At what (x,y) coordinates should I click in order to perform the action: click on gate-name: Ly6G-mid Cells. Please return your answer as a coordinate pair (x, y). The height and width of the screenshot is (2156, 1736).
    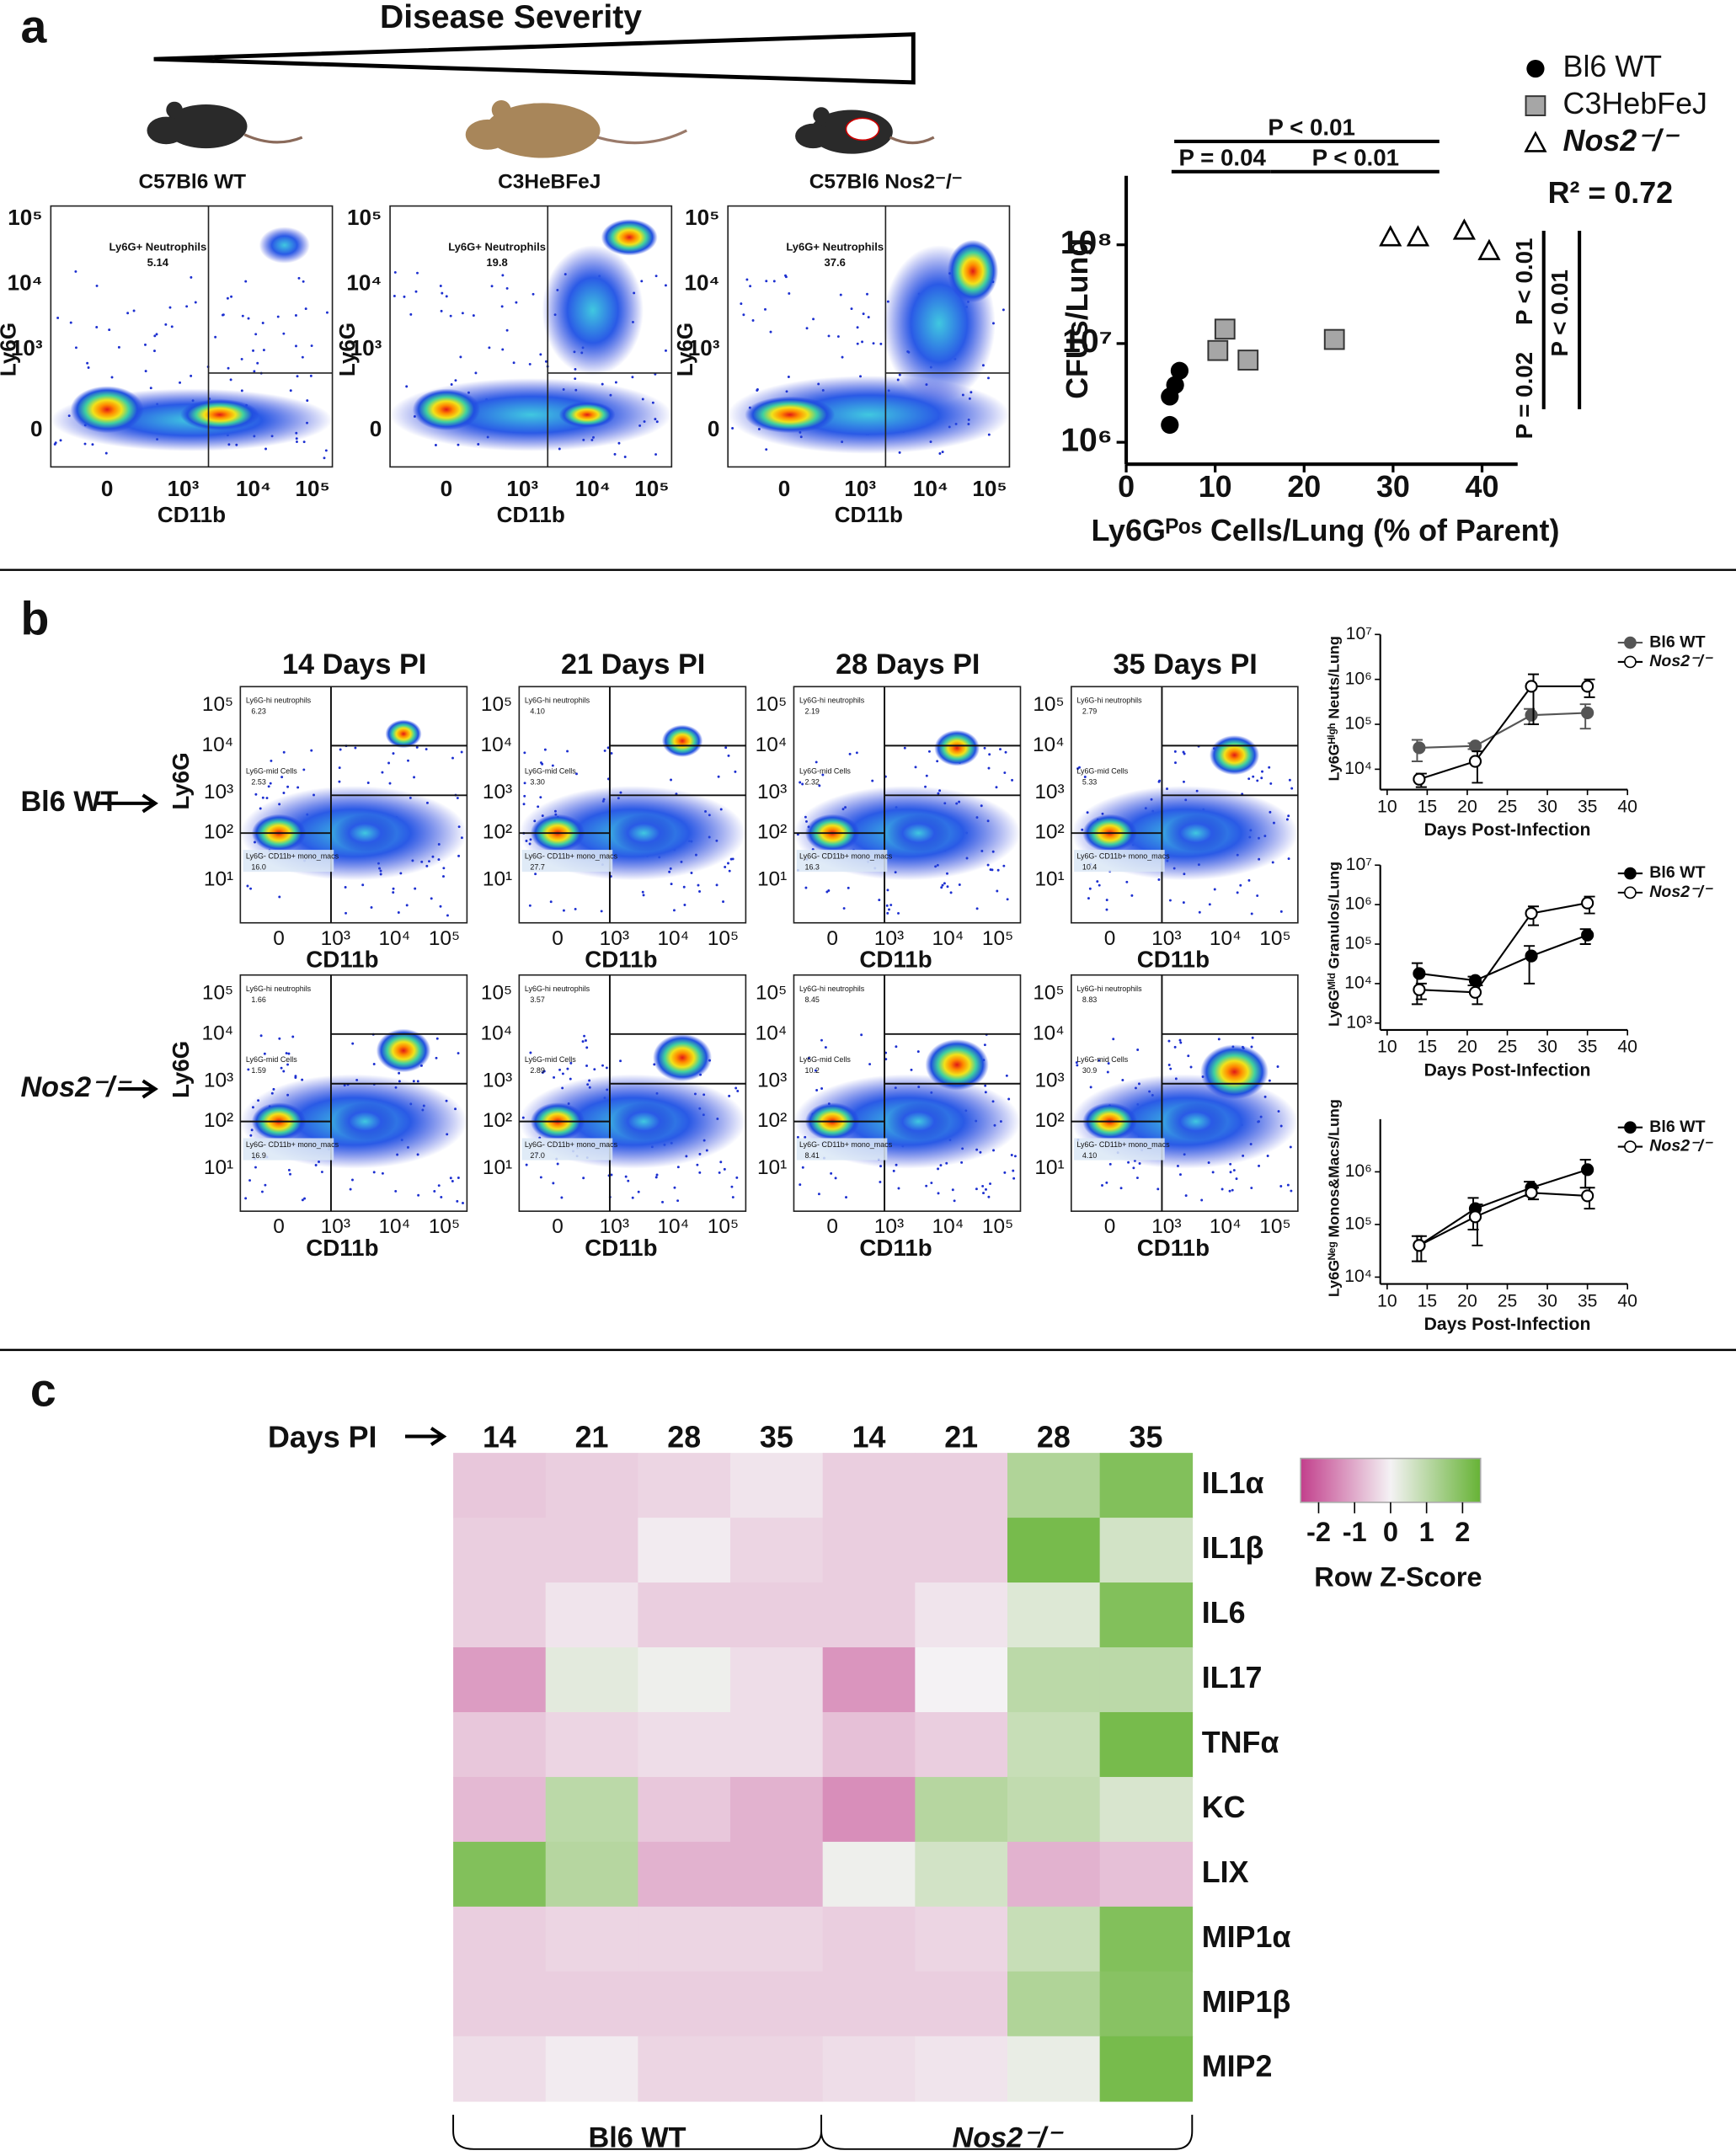
    Looking at the image, I should click on (825, 771).